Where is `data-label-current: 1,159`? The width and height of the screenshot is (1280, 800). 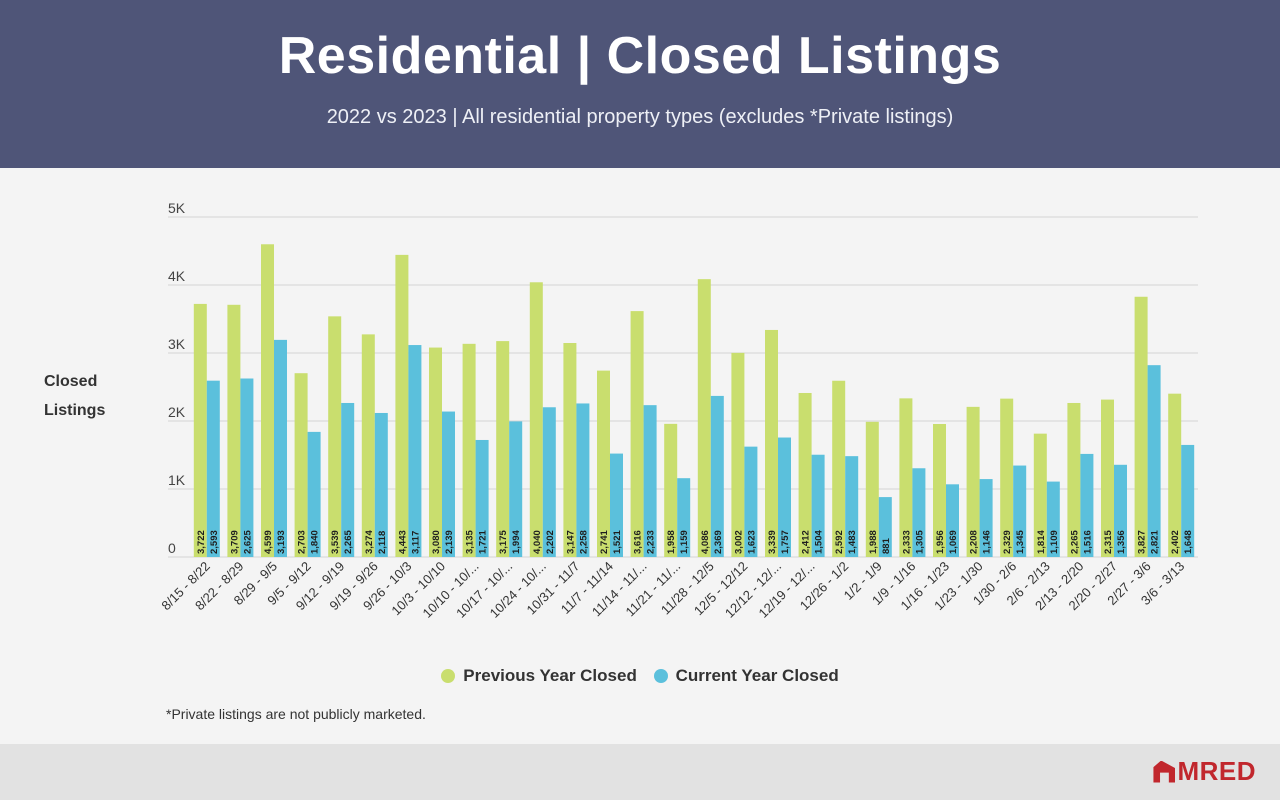 data-label-current: 1,159 is located at coordinates (684, 542).